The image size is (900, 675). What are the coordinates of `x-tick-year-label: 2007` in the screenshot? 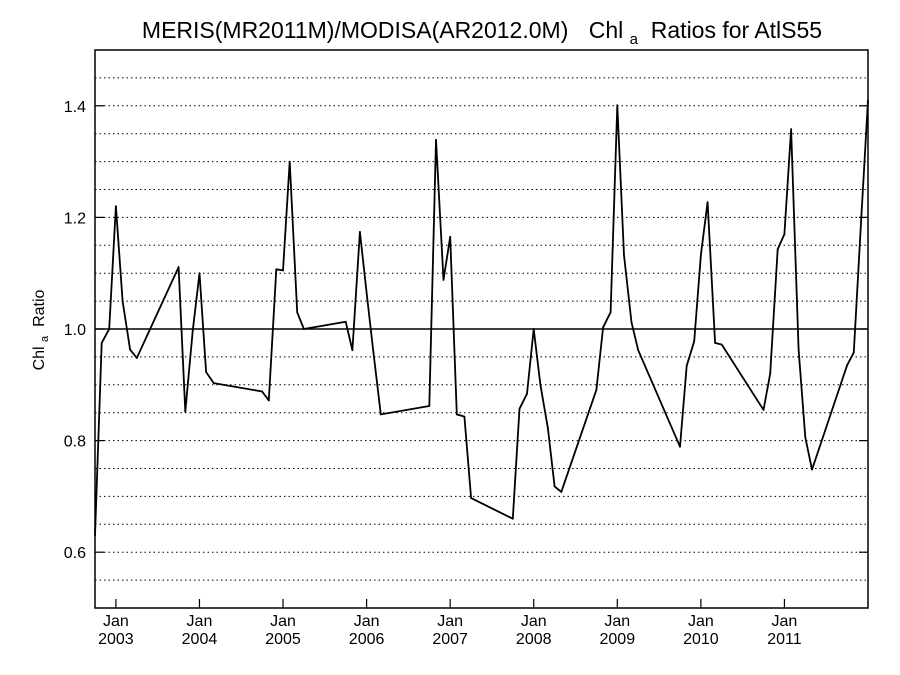 It's located at (450, 639).